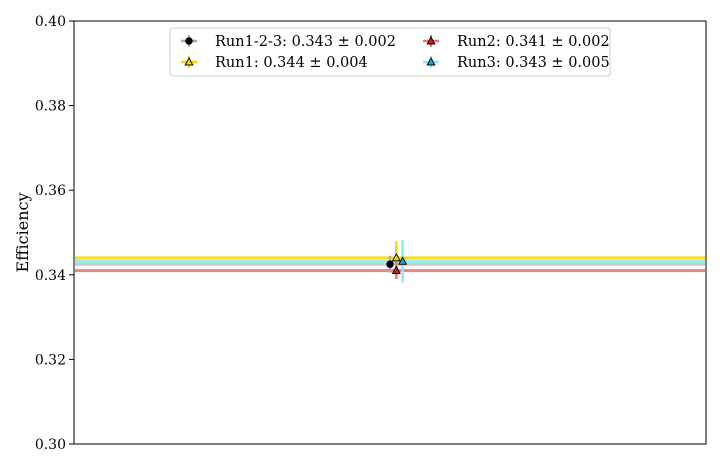 The width and height of the screenshot is (720, 468). Describe the element at coordinates (533, 42) in the screenshot. I see `legend-label: Run2: 0.341 ± 0.002` at that location.